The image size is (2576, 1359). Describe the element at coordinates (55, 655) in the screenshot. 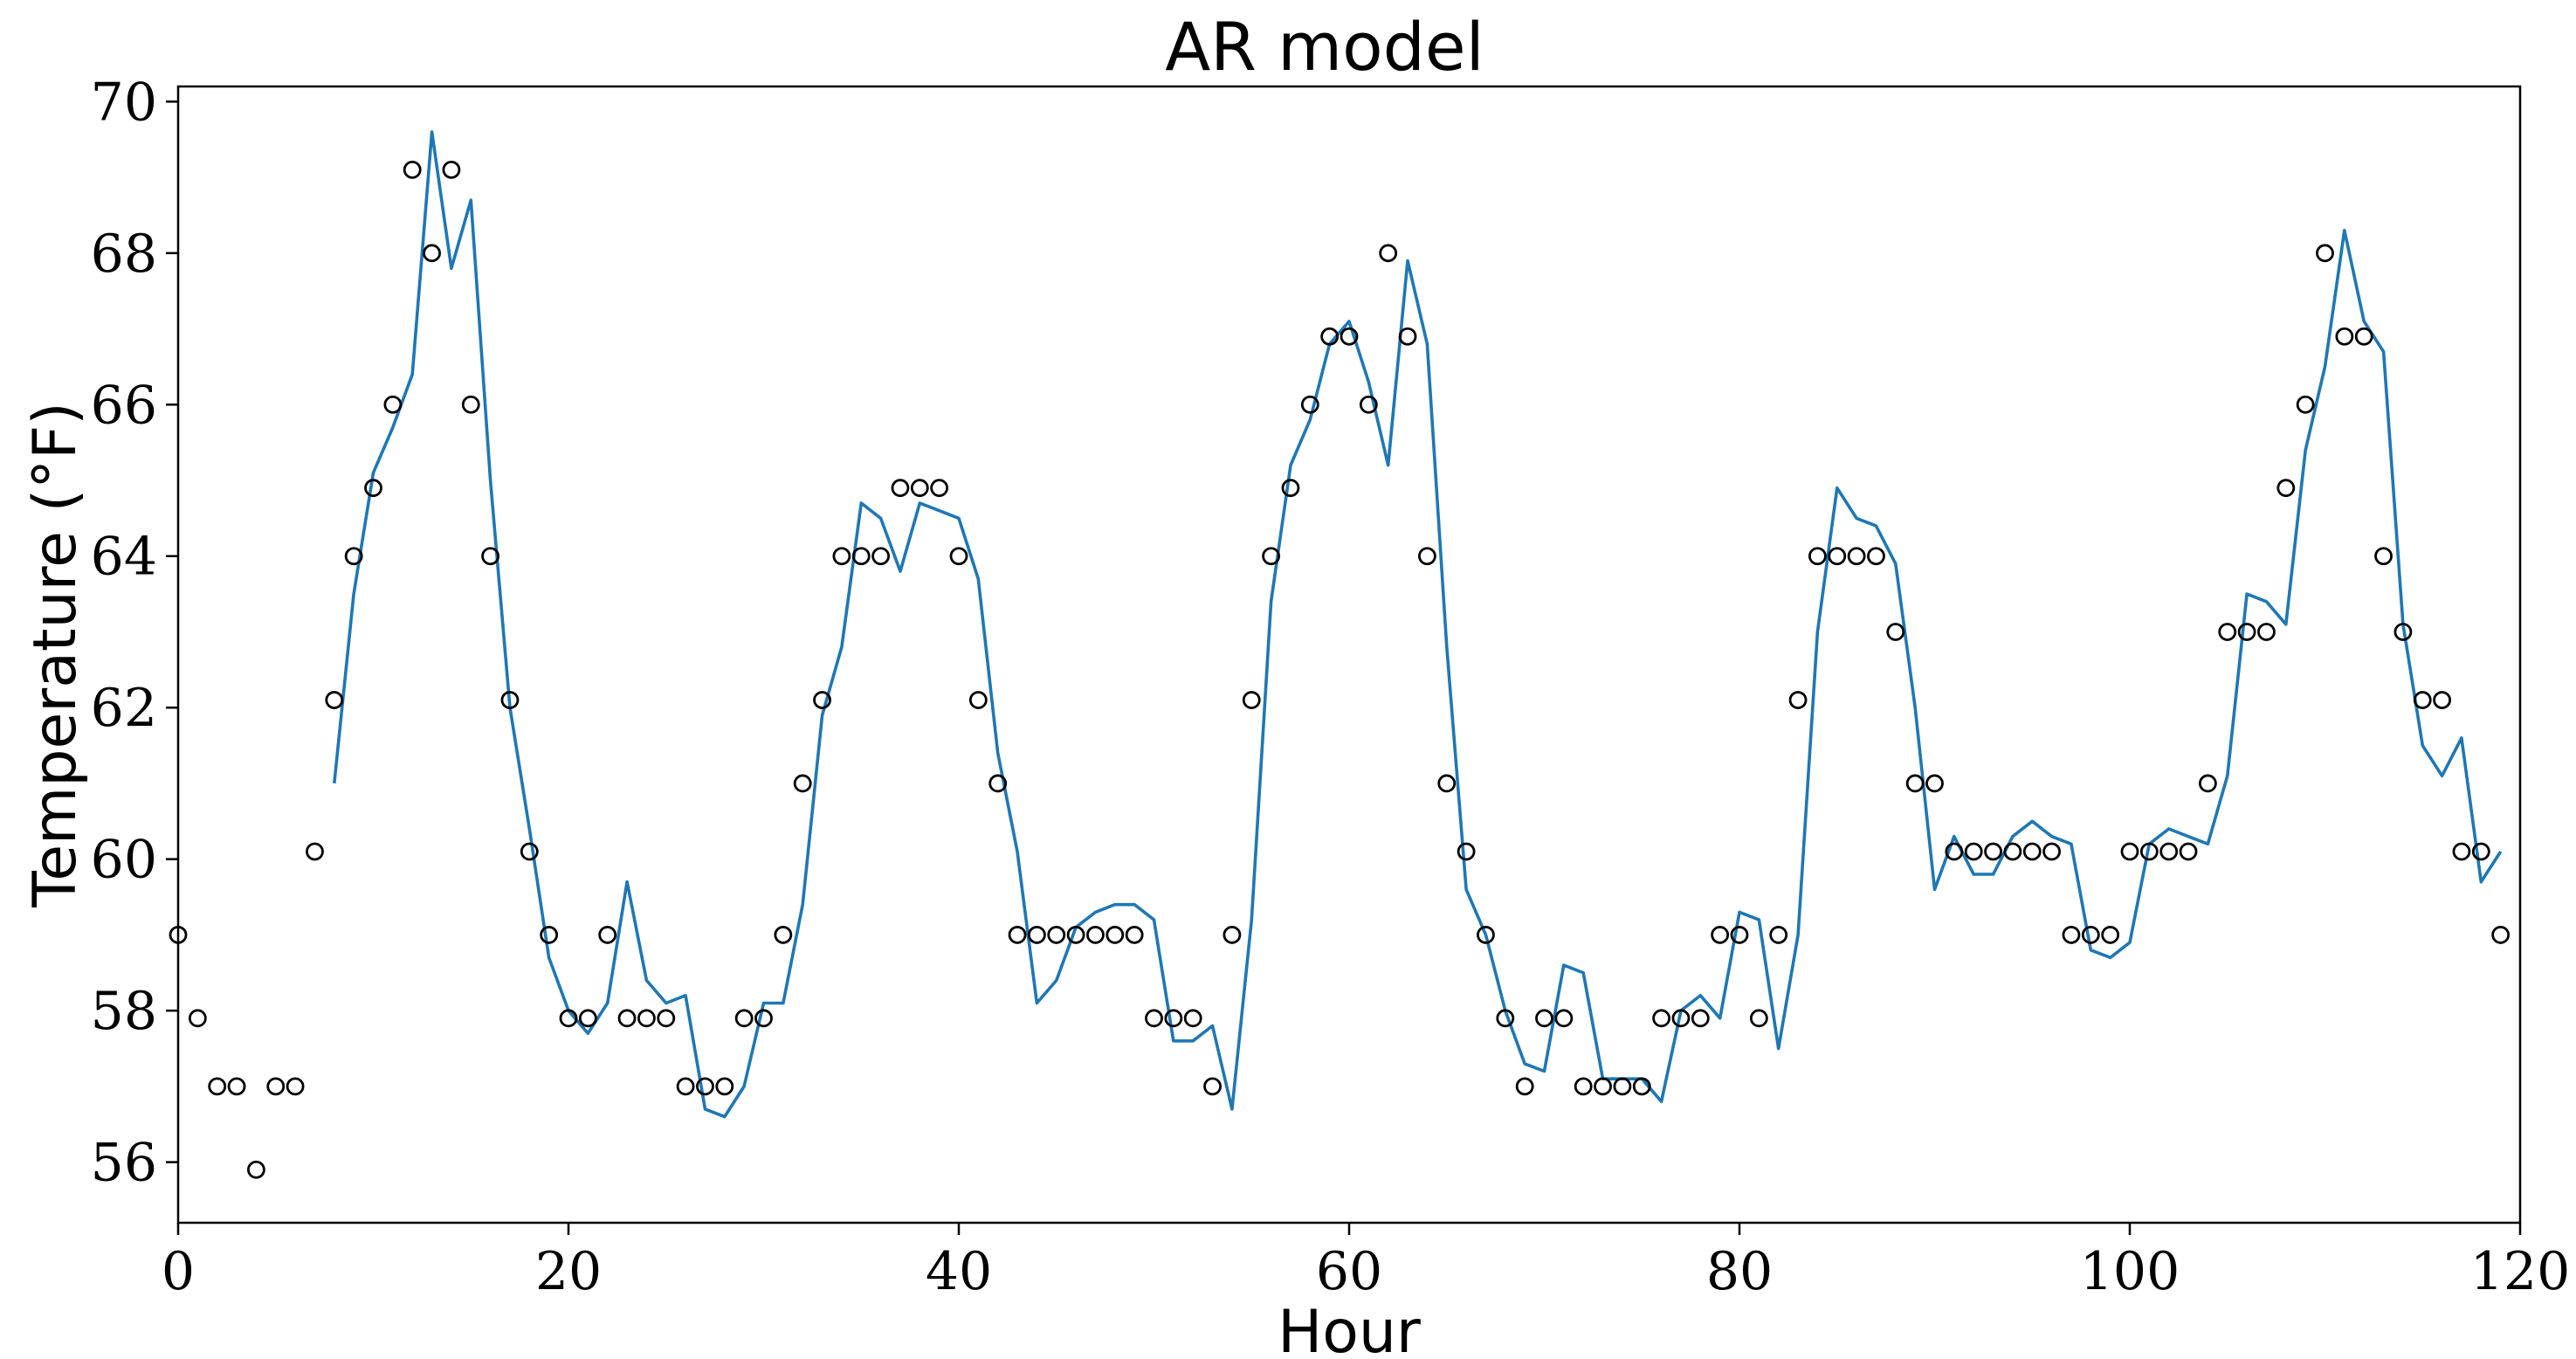

I see `y-axis-label: Temperature (°F)` at that location.